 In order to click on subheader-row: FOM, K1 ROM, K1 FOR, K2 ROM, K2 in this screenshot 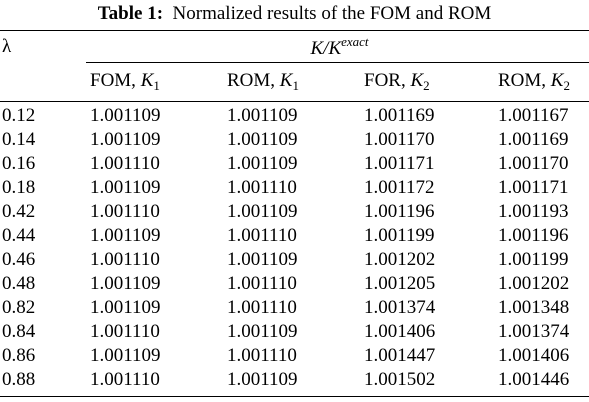, I will do `click(294, 82)`.